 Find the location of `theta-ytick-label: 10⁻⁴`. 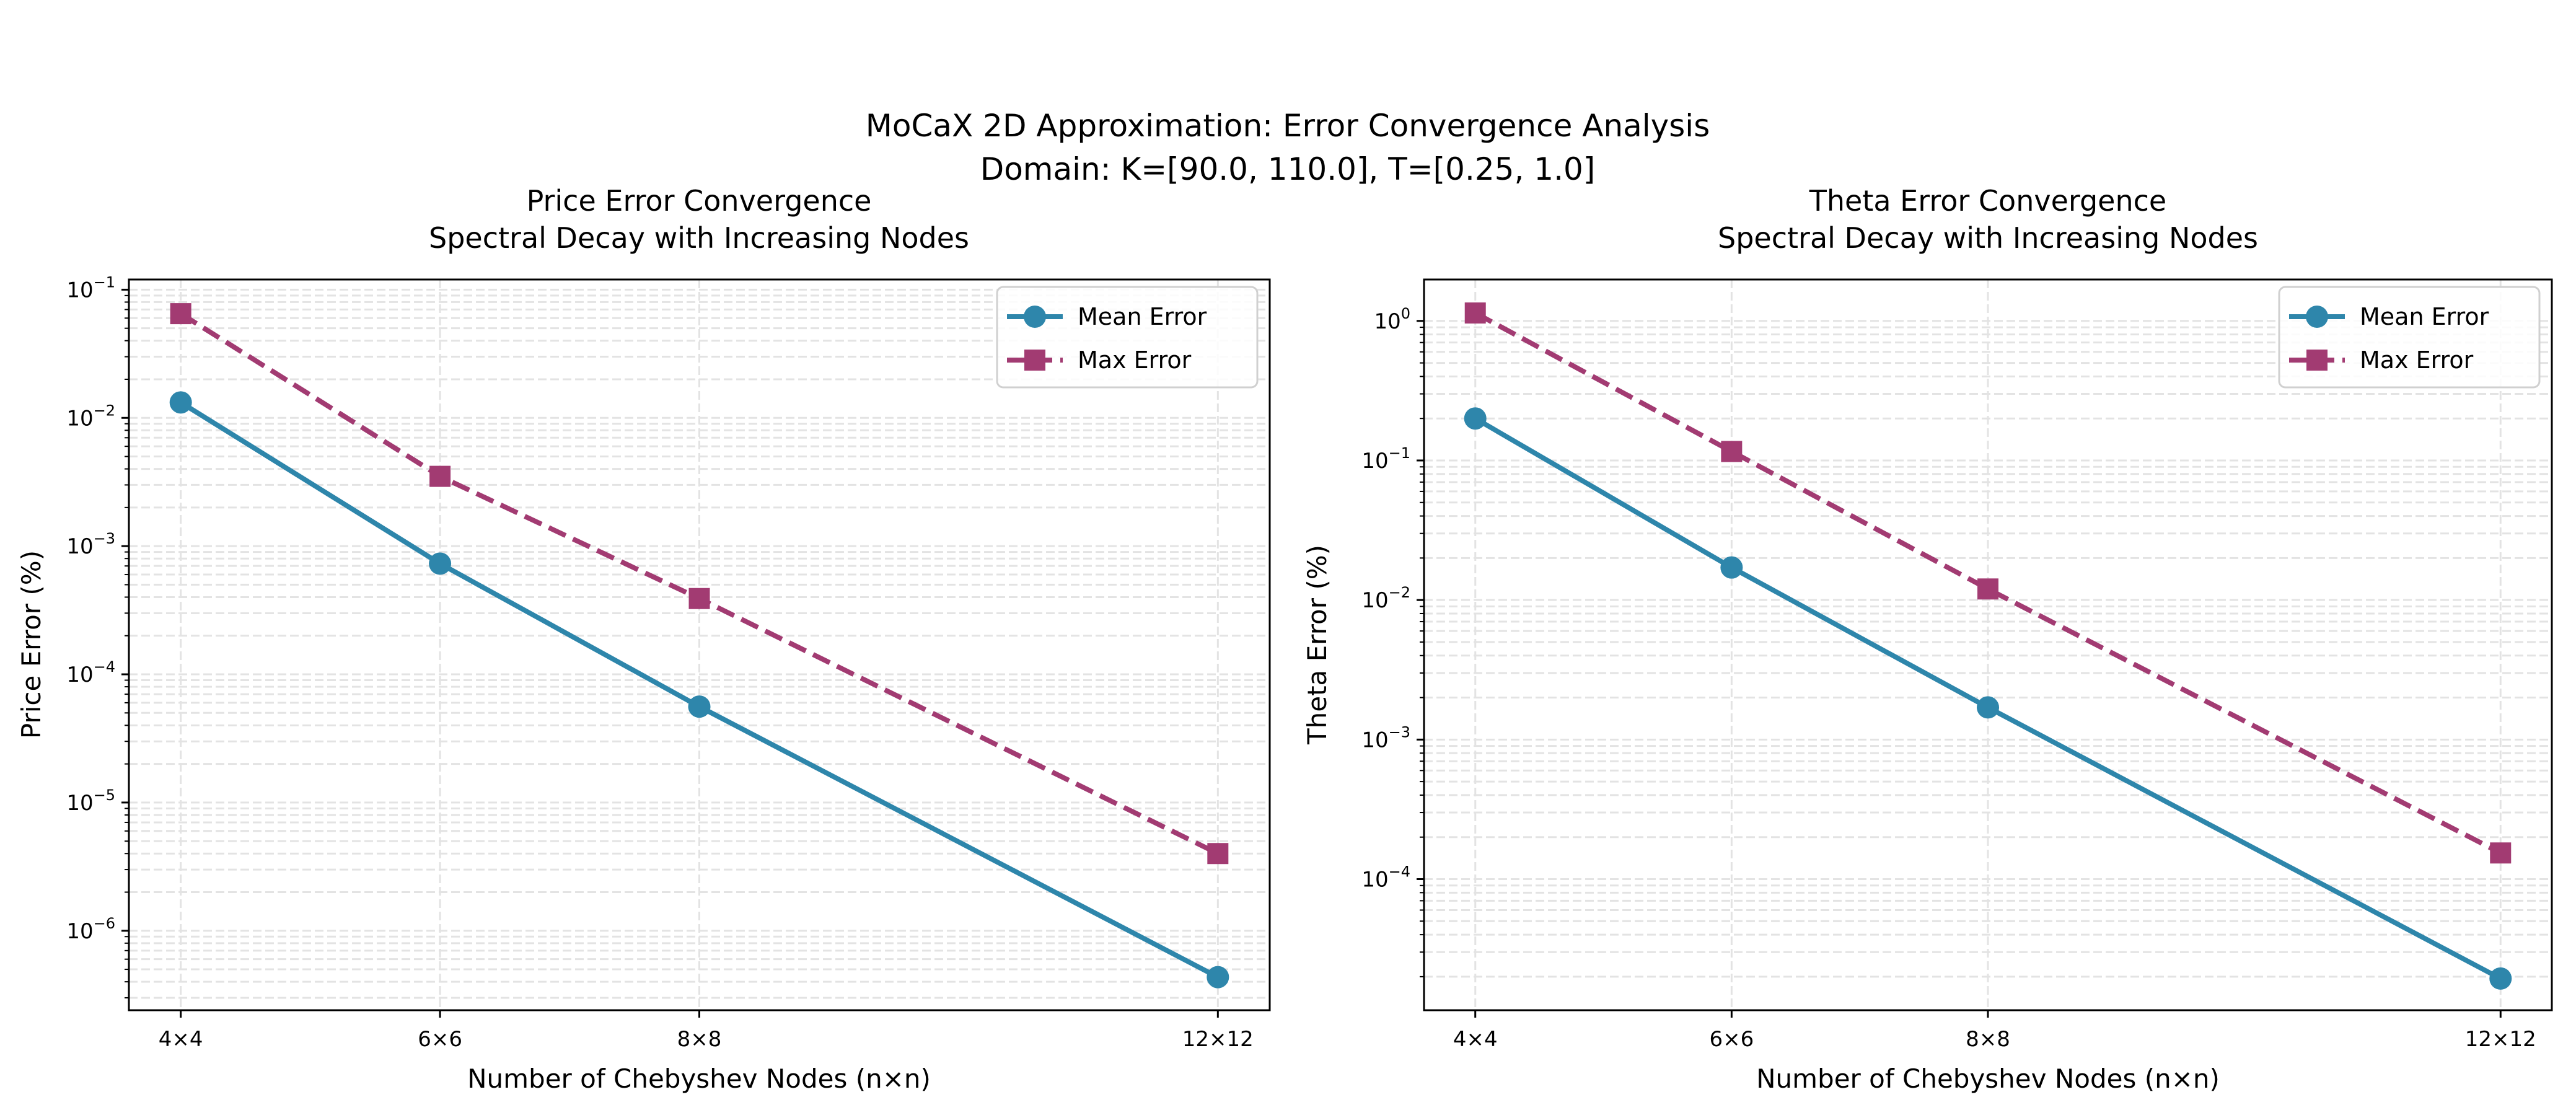

theta-ytick-label: 10⁻⁴ is located at coordinates (1385, 877).